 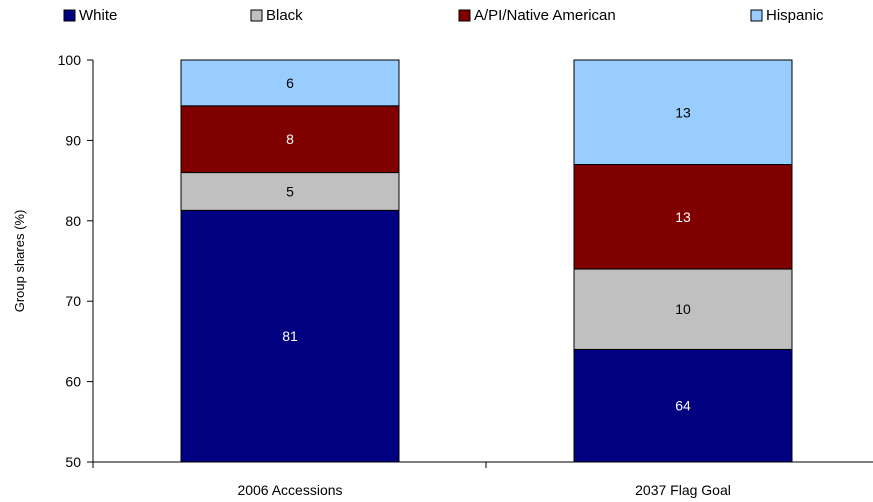 What do you see at coordinates (464, 15) in the screenshot?
I see `legend-swatch-a-pi-native-american` at bounding box center [464, 15].